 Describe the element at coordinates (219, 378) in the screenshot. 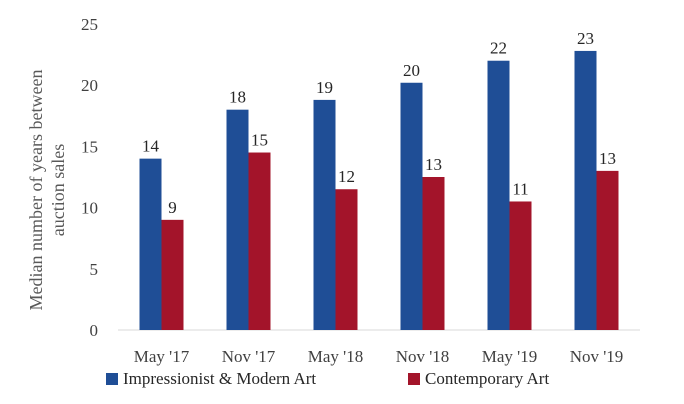

I see `legend-label-impressionist: Impressionist & Modern Art` at that location.